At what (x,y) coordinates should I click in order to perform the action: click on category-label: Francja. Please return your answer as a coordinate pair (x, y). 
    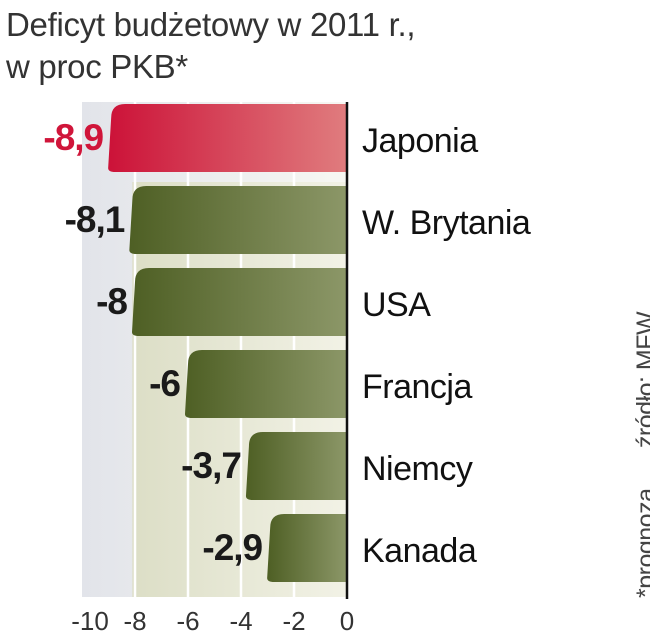
    Looking at the image, I should click on (417, 387).